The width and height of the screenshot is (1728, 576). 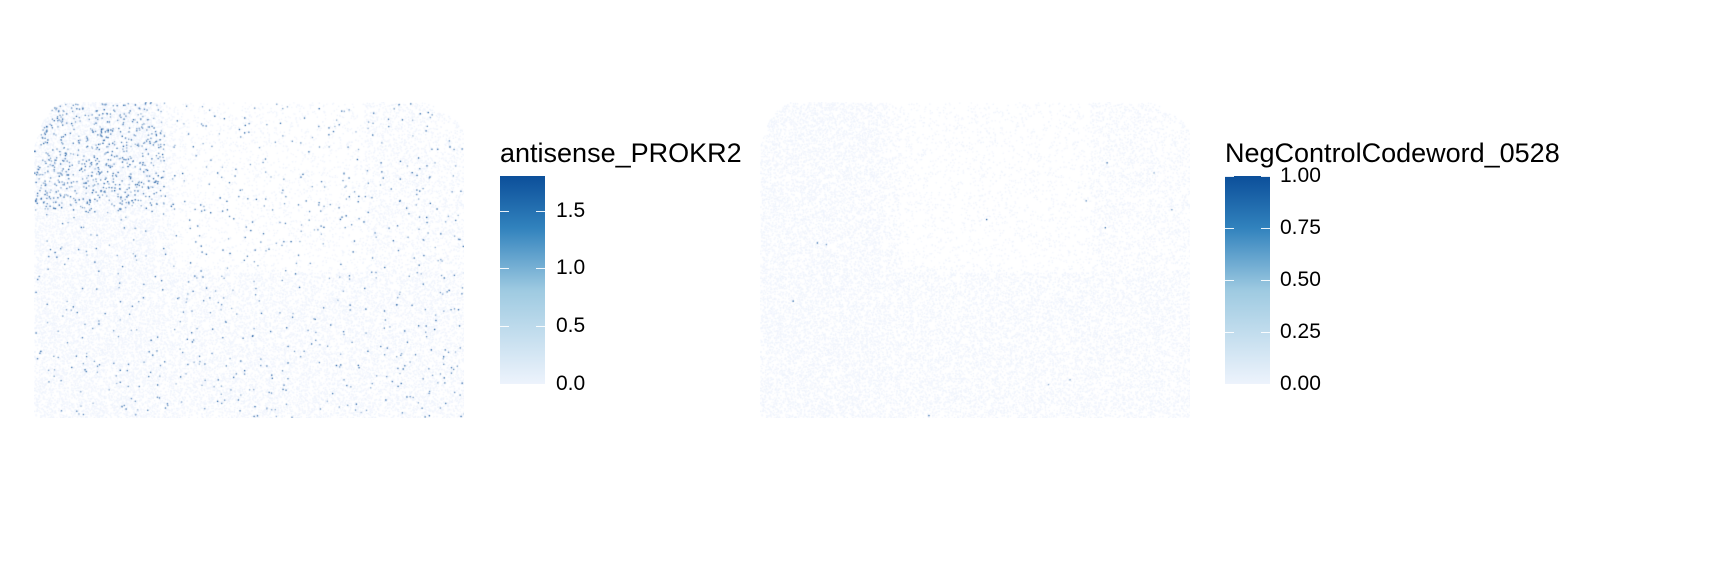 I want to click on colorbar-tick-label: 0.5, so click(x=571, y=326).